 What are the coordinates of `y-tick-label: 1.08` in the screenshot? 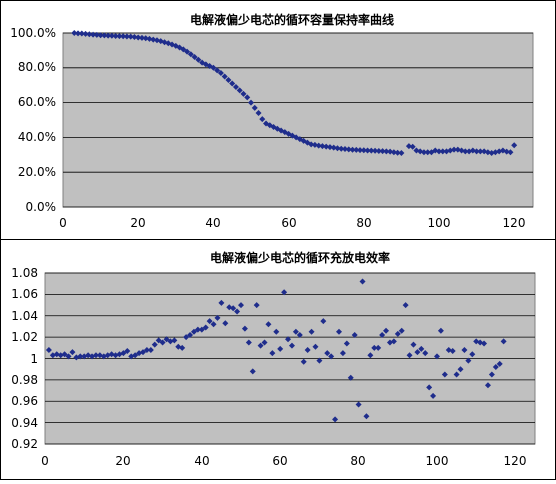 It's located at (24, 273).